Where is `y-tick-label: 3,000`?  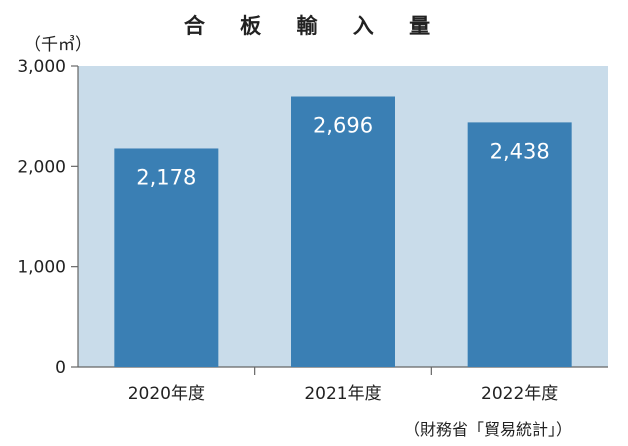 y-tick-label: 3,000 is located at coordinates (41, 67).